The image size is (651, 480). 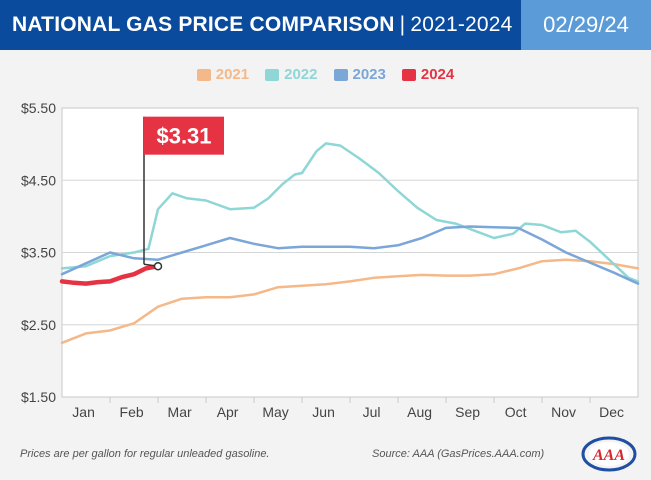 I want to click on legend-label-2023: 2023, so click(x=369, y=74).